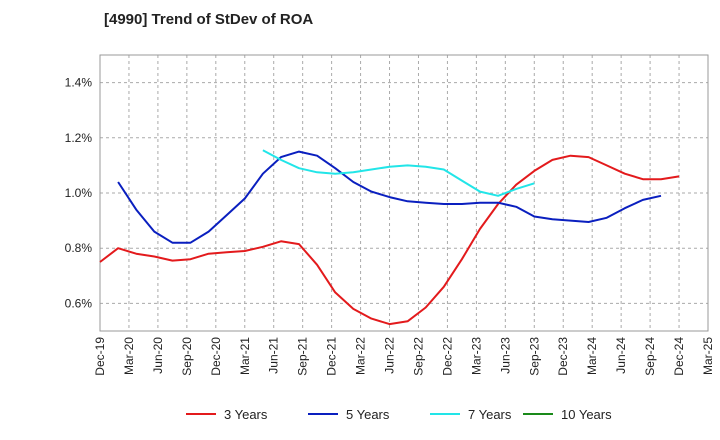 The height and width of the screenshot is (440, 720). What do you see at coordinates (216, 356) in the screenshot?
I see `x-tick-label: Dec-20` at bounding box center [216, 356].